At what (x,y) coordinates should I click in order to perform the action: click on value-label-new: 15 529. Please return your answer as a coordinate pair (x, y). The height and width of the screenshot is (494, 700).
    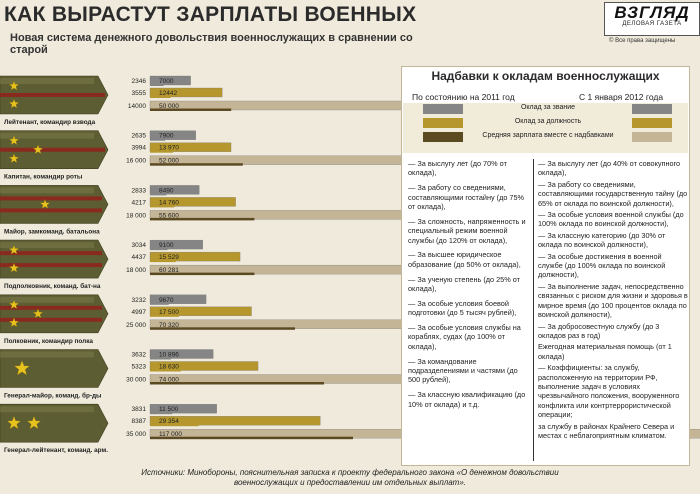
    Looking at the image, I should click on (169, 257).